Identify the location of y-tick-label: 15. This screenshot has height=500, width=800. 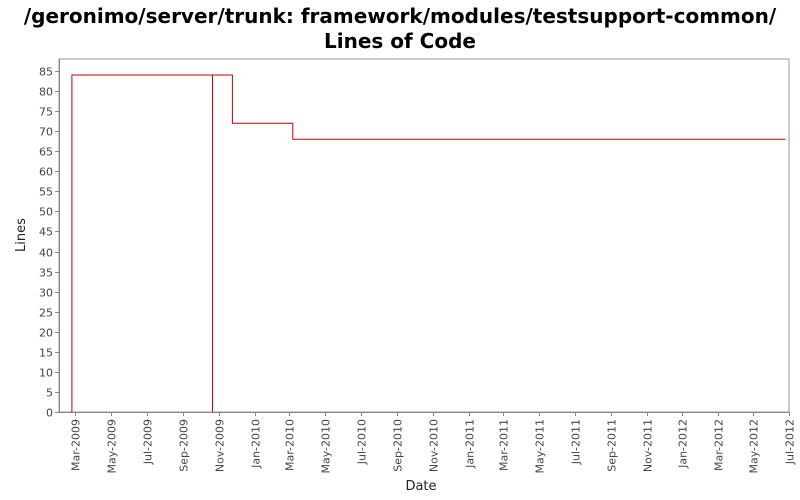
(46, 353).